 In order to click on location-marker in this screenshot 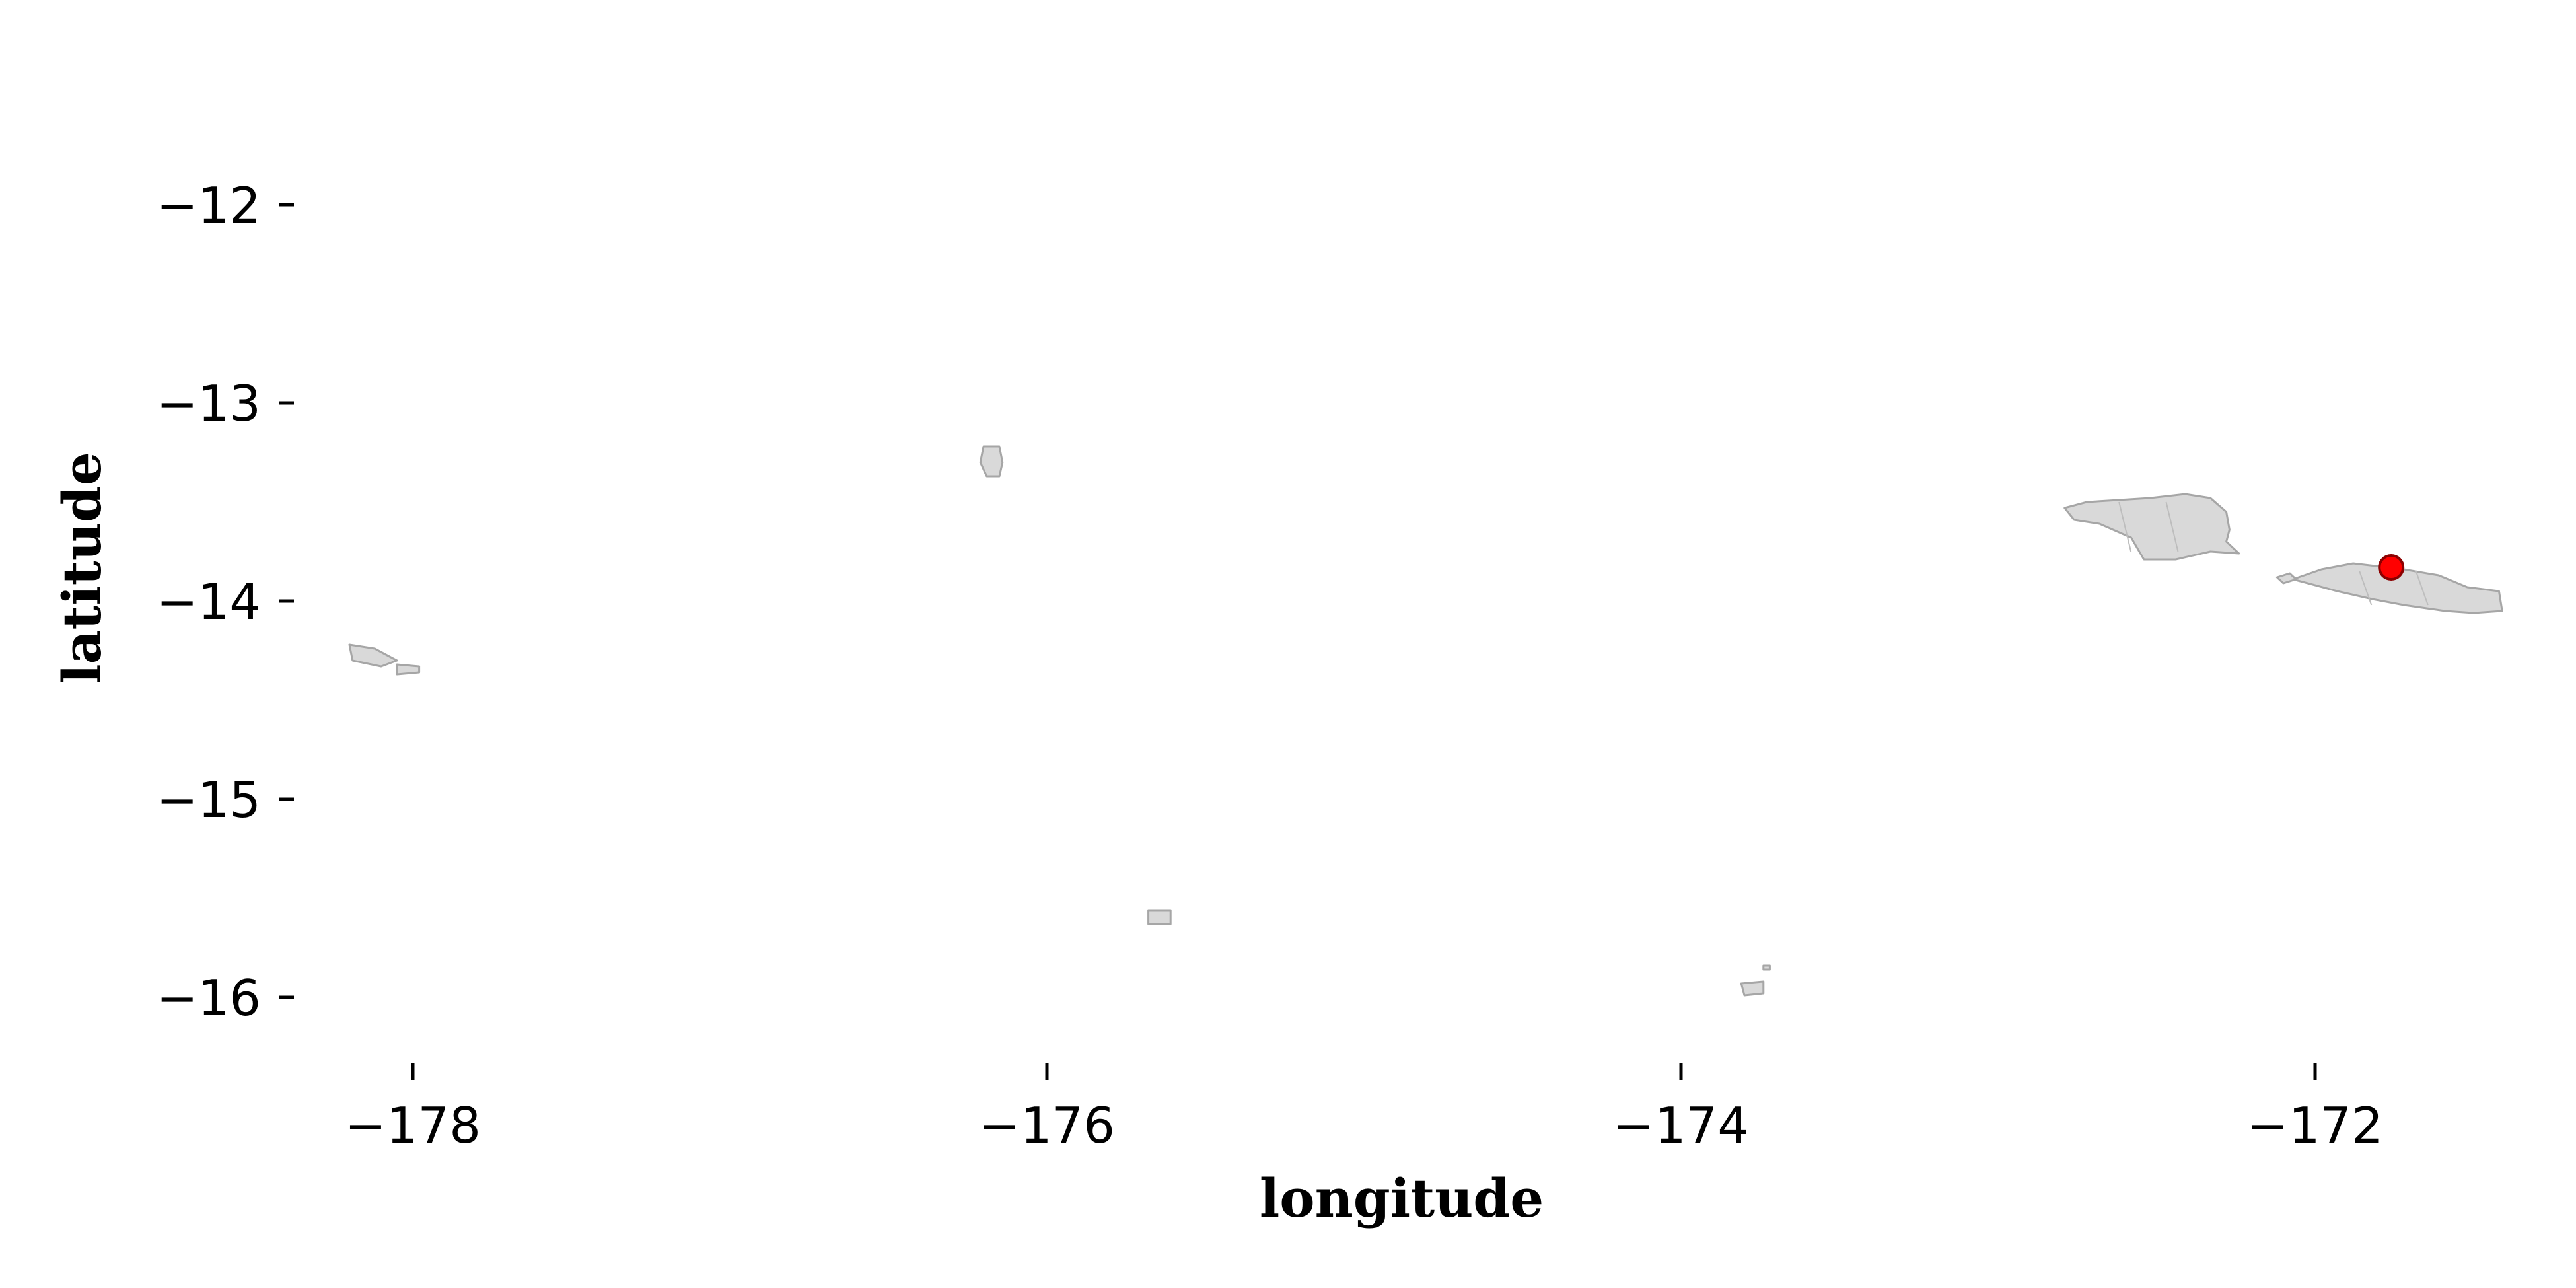, I will do `click(2391, 567)`.